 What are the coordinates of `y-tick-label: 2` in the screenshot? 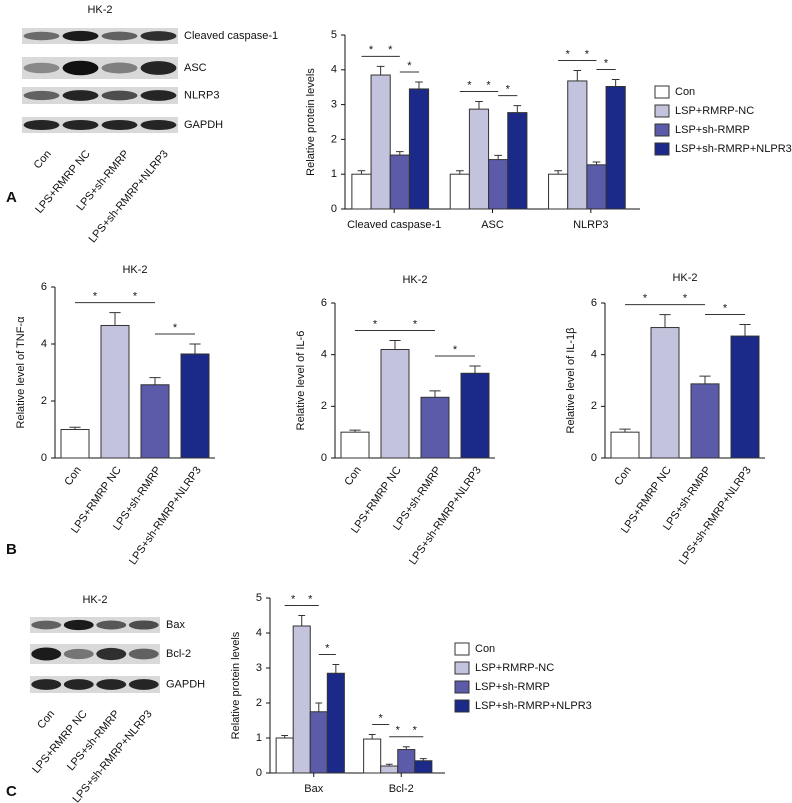 It's located at (259, 703).